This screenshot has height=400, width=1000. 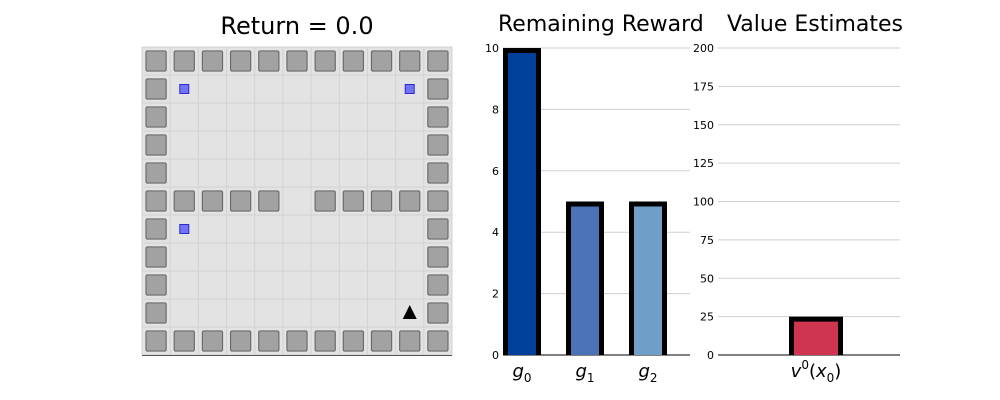 What do you see at coordinates (495, 232) in the screenshot?
I see `y-tick-label: 4` at bounding box center [495, 232].